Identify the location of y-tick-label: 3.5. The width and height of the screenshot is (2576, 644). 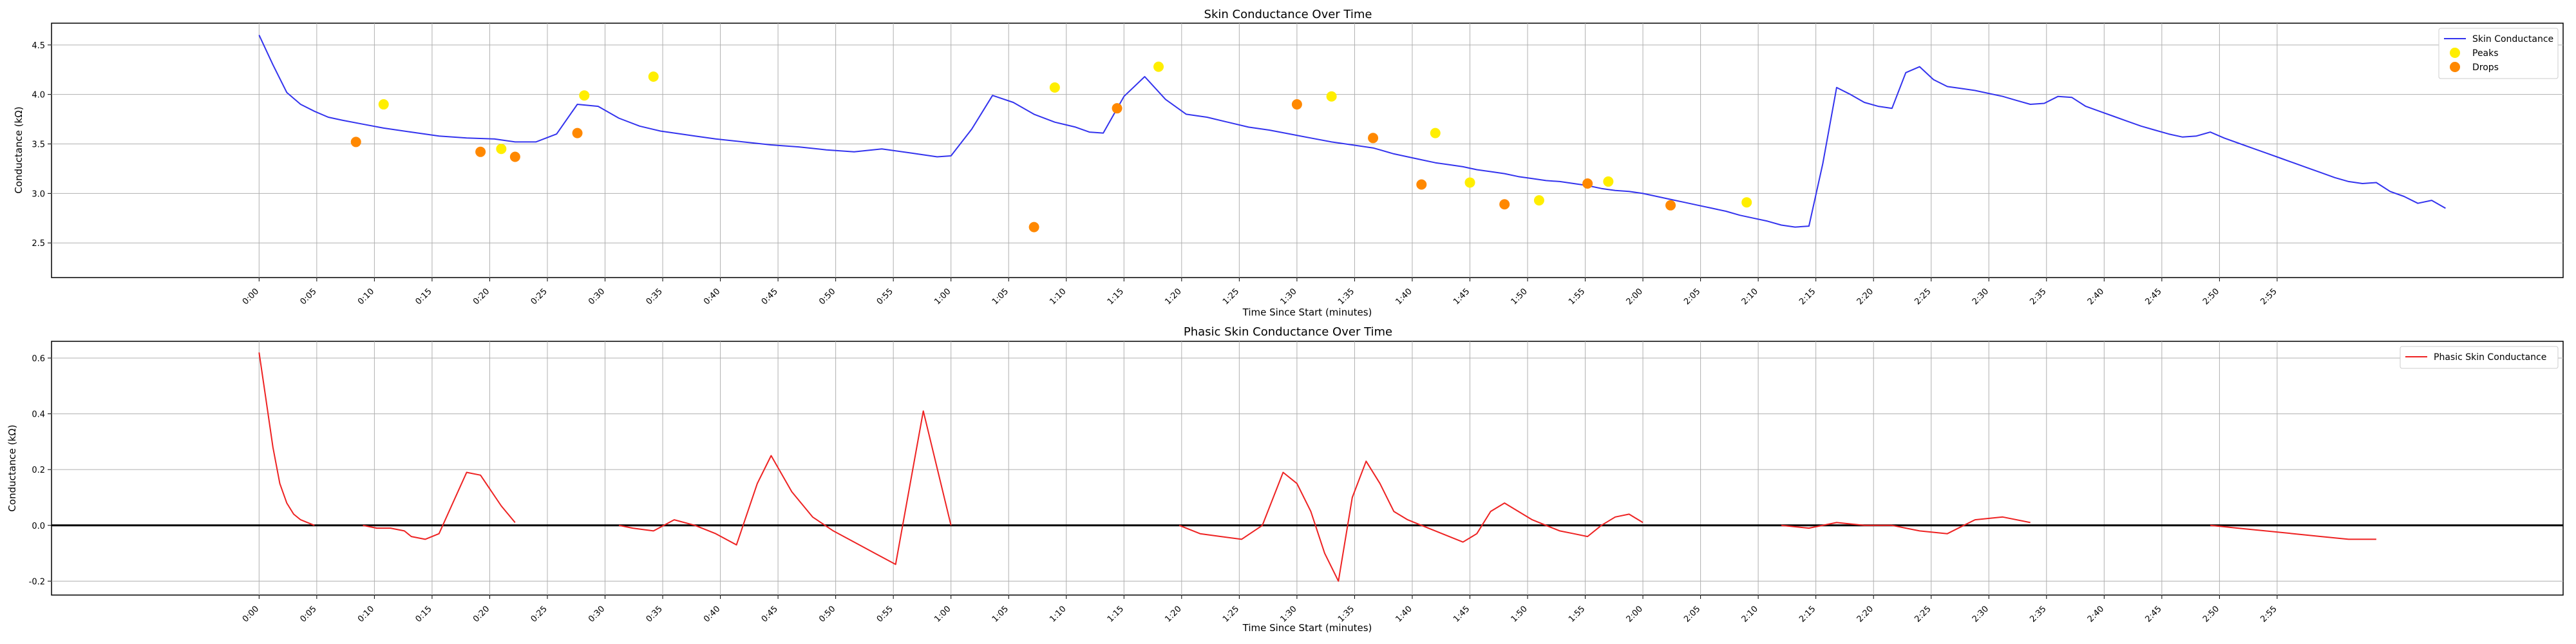
(38, 145).